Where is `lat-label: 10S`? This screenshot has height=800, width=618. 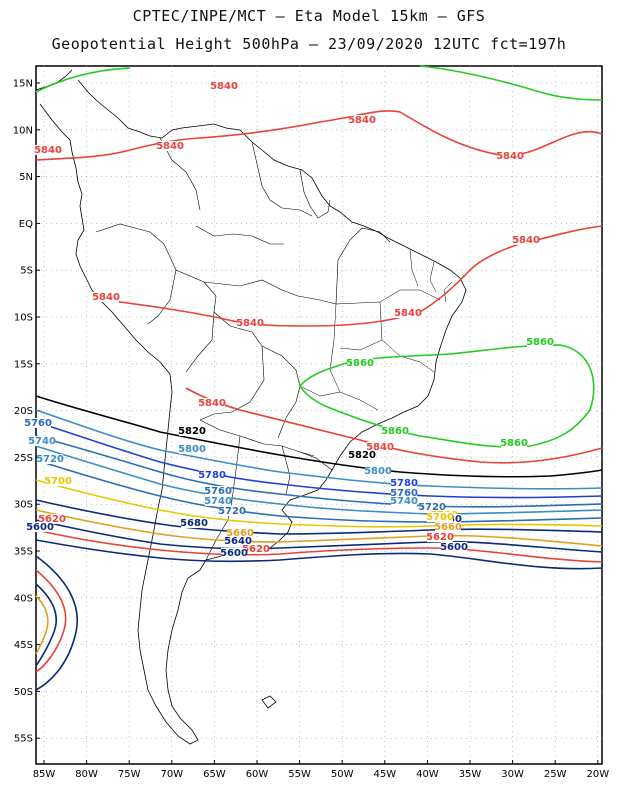
lat-label: 10S is located at coordinates (23, 318).